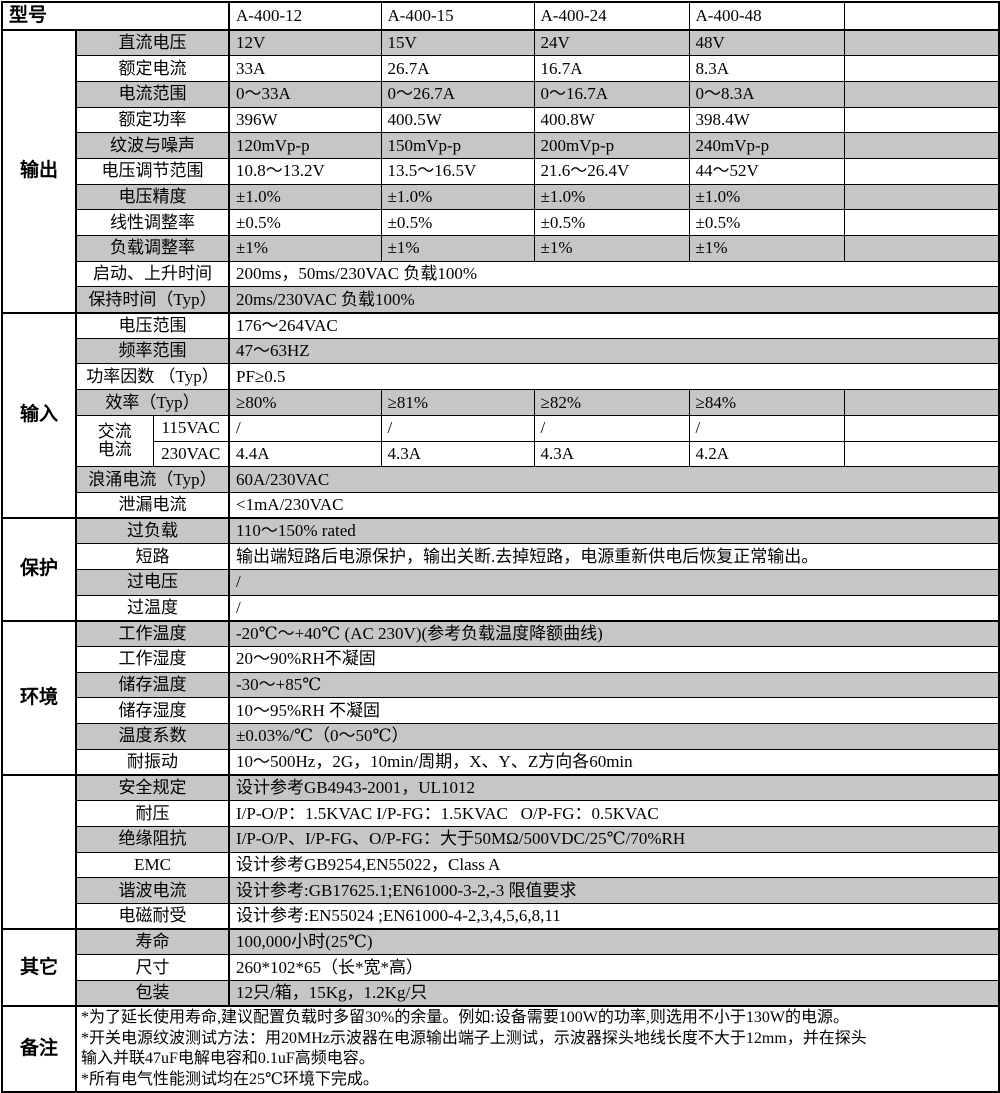 The image size is (1000, 1093). What do you see at coordinates (457, 402) in the screenshot?
I see `row-value: ≥81%` at bounding box center [457, 402].